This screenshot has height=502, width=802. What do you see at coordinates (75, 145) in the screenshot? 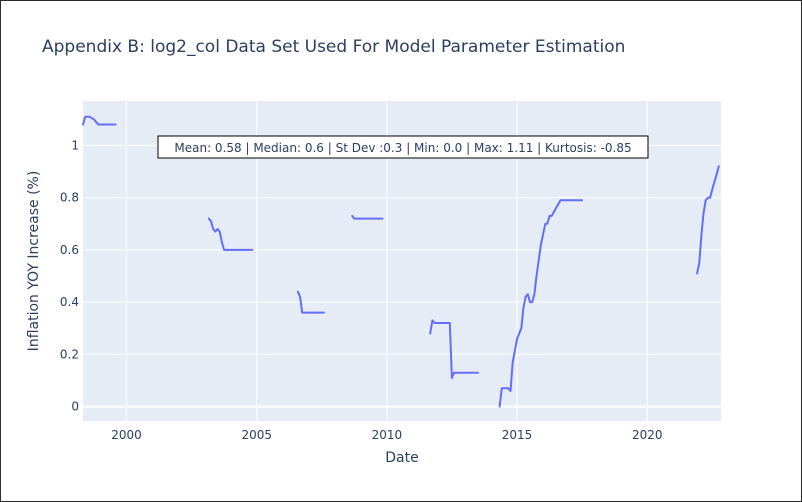
I see `y-tick-label: 1` at bounding box center [75, 145].